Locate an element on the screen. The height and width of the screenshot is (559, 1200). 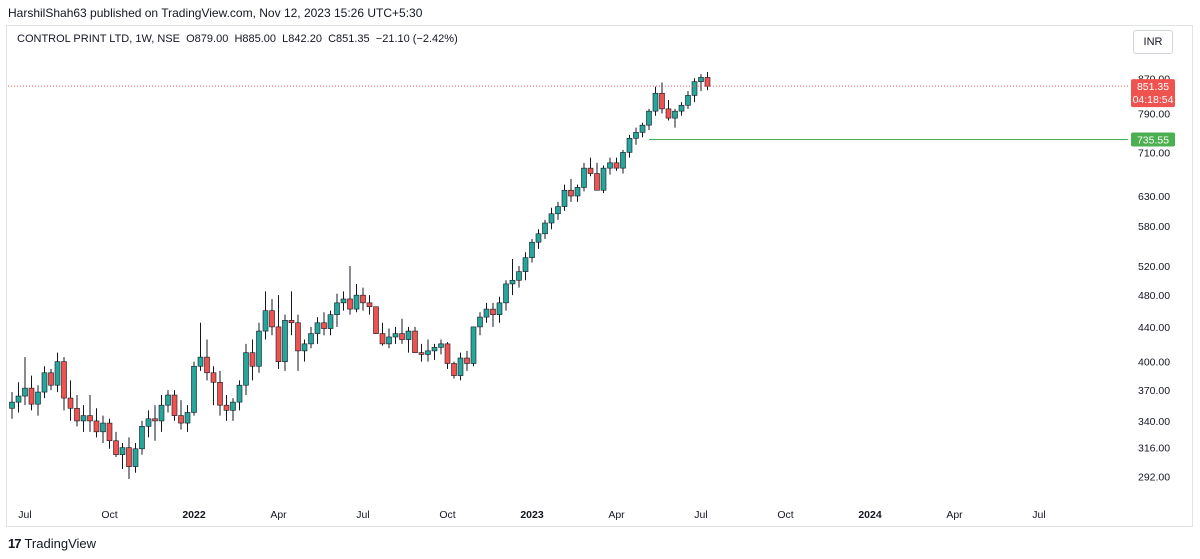
y-tick-label: 580.00 is located at coordinates (1154, 227).